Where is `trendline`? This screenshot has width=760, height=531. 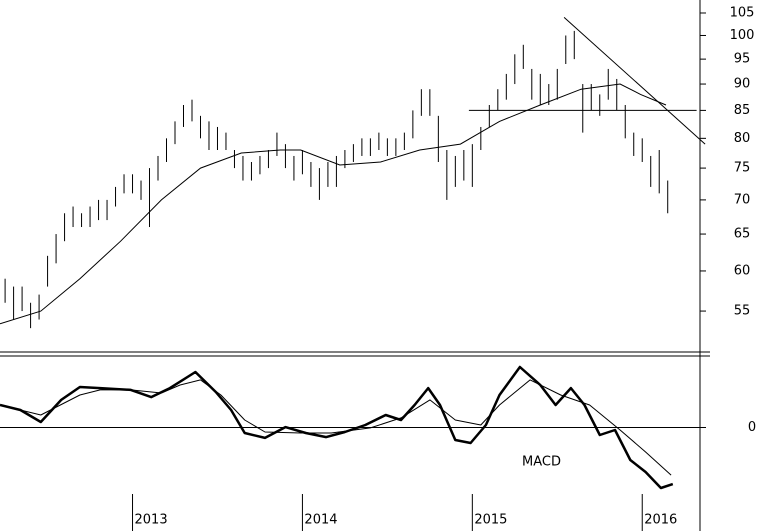 trendline is located at coordinates (634, 81).